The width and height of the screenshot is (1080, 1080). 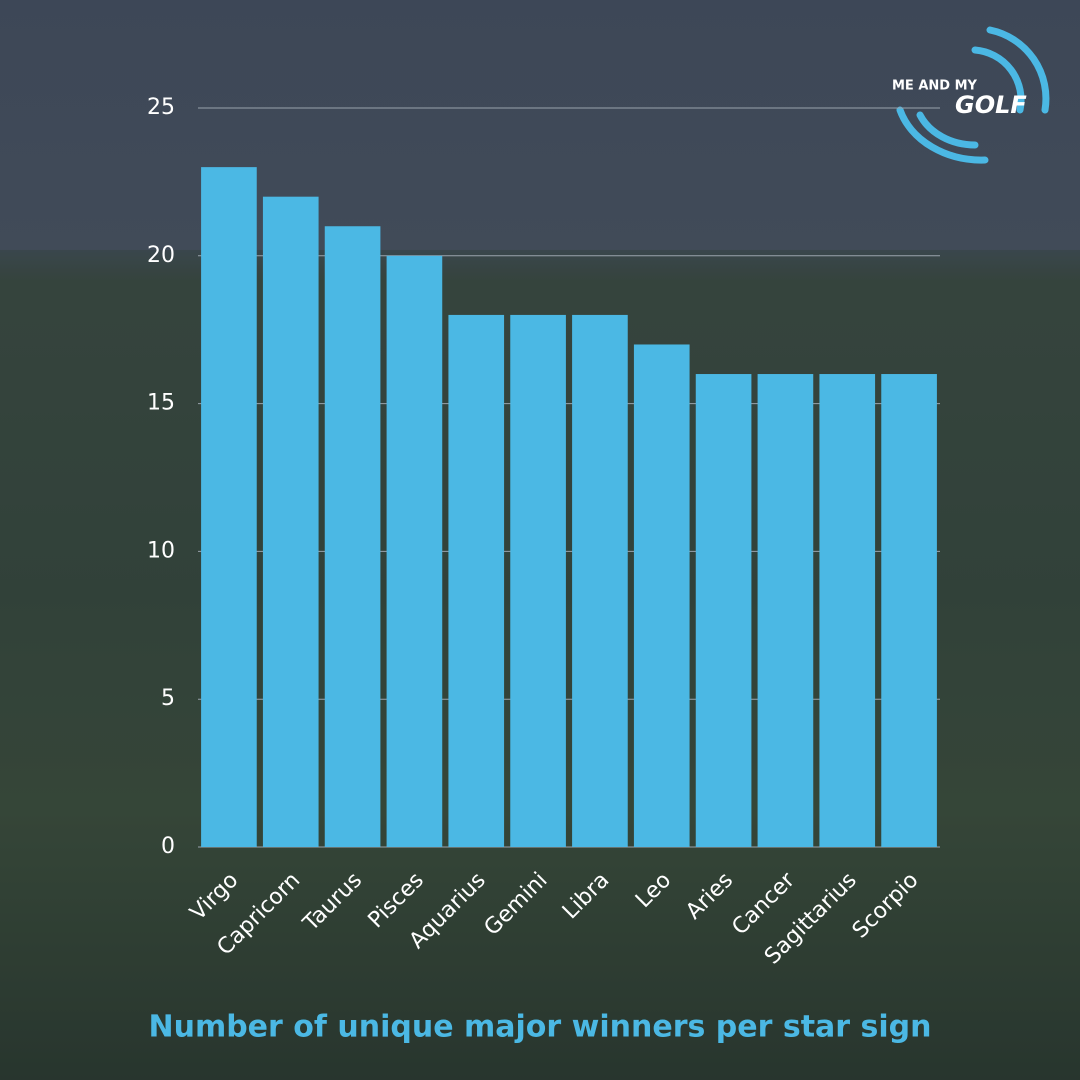 I want to click on y-tick-label: 15, so click(x=161, y=403).